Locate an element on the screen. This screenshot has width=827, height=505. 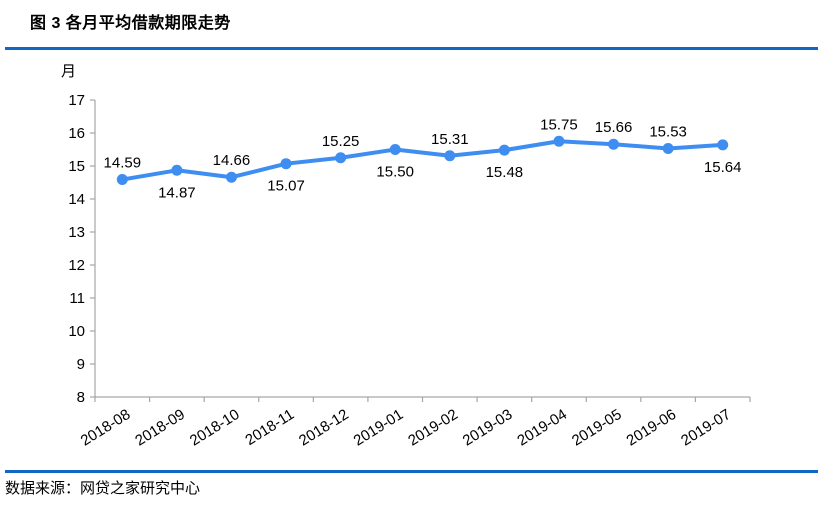
y-axis-tick-label: 10 is located at coordinates (76, 331).